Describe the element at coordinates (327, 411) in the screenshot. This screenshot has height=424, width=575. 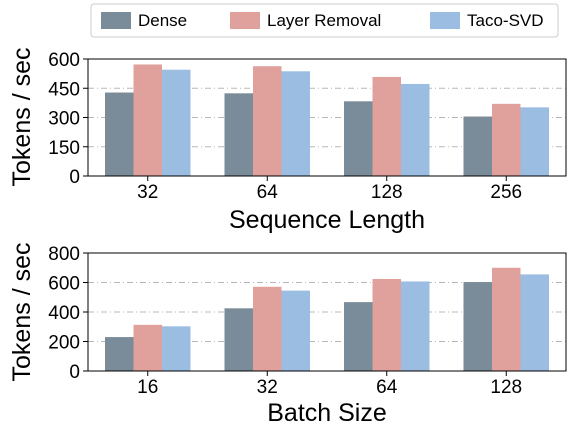
I see `x-axis-label: Batch Size` at that location.